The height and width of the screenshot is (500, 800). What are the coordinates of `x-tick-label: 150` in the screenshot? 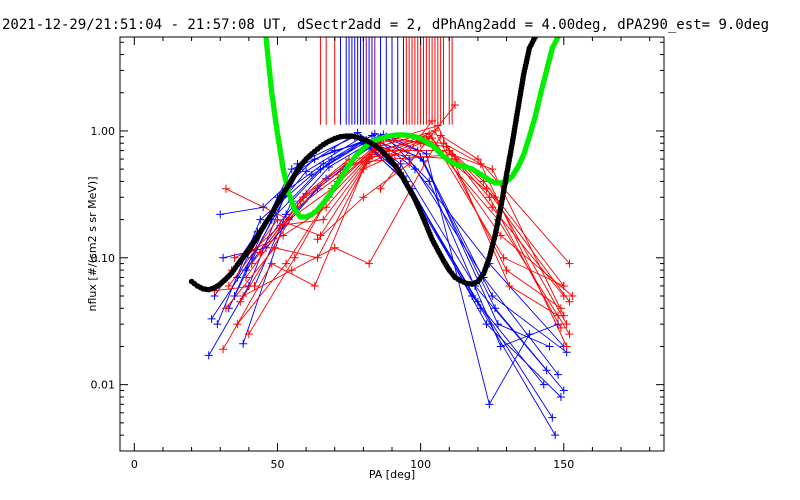 It's located at (563, 464).